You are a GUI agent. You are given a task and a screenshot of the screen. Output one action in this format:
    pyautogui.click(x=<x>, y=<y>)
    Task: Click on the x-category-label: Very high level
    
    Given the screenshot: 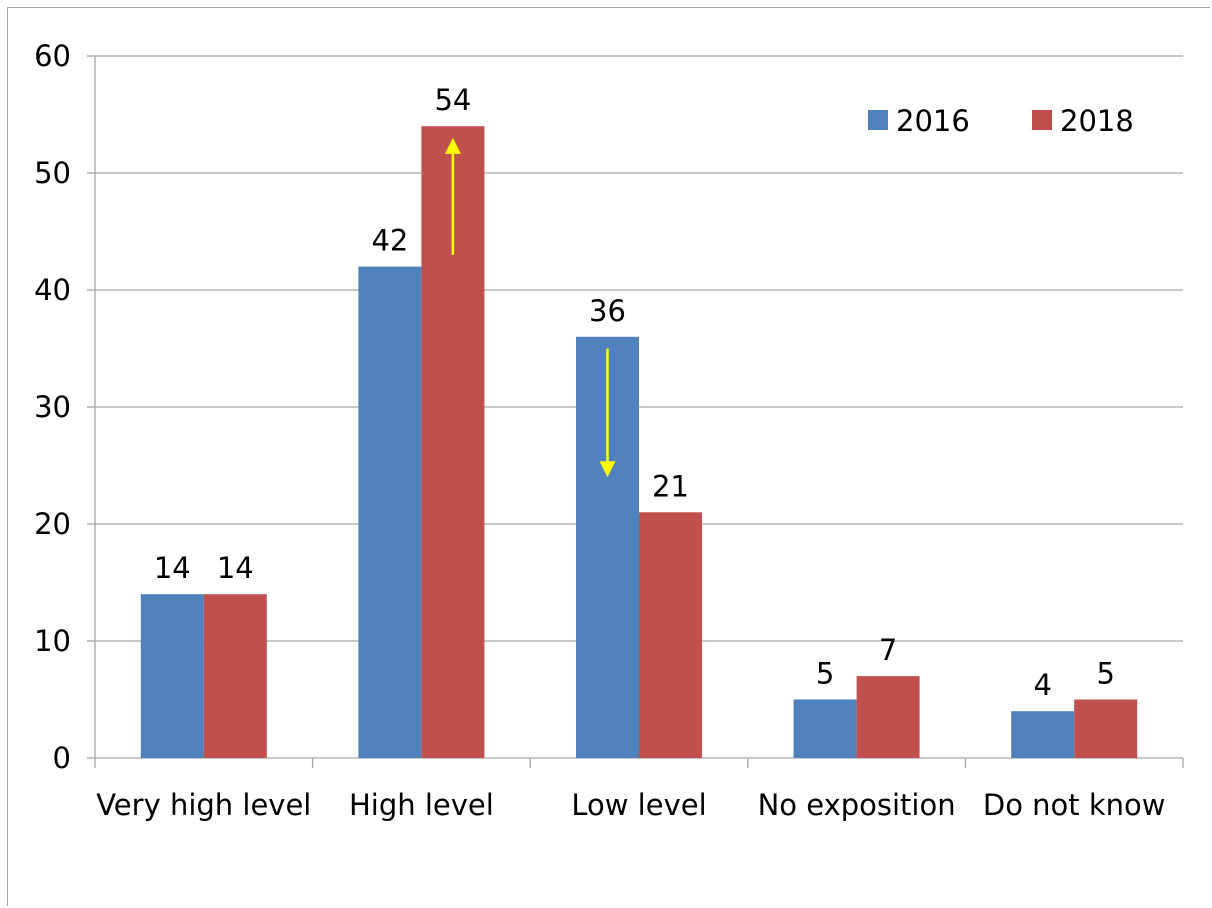 What is the action you would take?
    pyautogui.click(x=203, y=805)
    